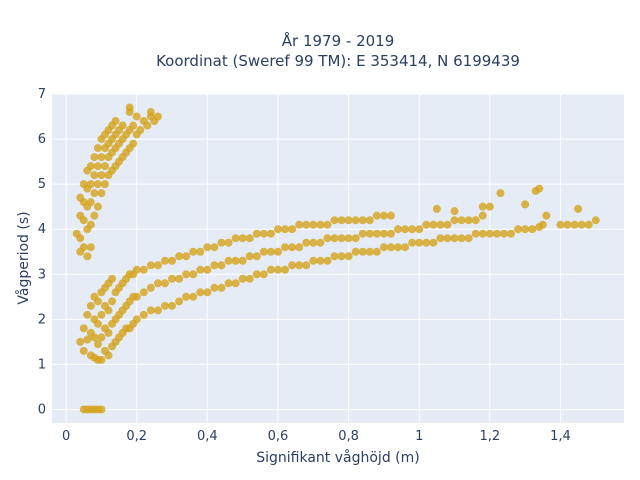  What do you see at coordinates (278, 436) in the screenshot?
I see `x-tick-label-3: 0,6` at bounding box center [278, 436].